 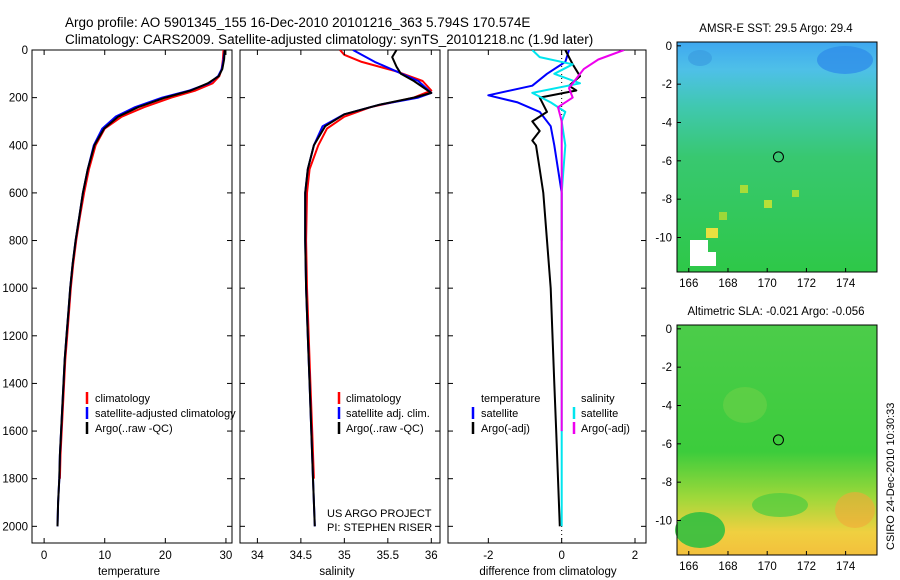 I want to click on side-timestamp-label: CSIRO 24-Dec-2010 10:30:33, so click(x=891, y=476).